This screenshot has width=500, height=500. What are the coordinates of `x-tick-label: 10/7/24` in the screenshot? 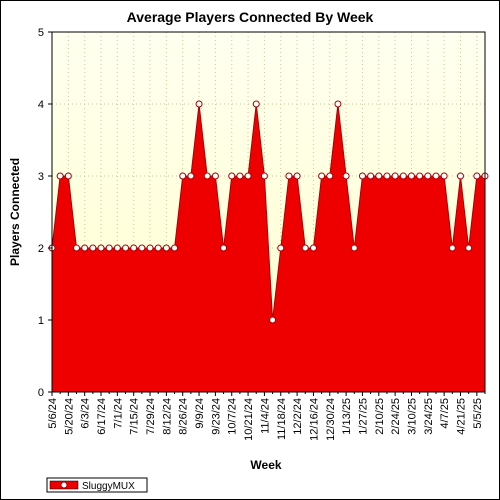 It's located at (233, 416).